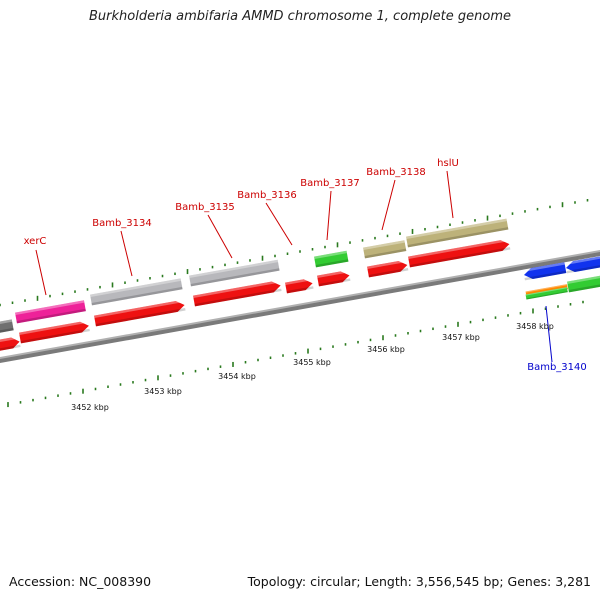 Image resolution: width=600 pixels, height=600 pixels. What do you see at coordinates (163, 391) in the screenshot?
I see `scale-label: 3453 kbp` at bounding box center [163, 391].